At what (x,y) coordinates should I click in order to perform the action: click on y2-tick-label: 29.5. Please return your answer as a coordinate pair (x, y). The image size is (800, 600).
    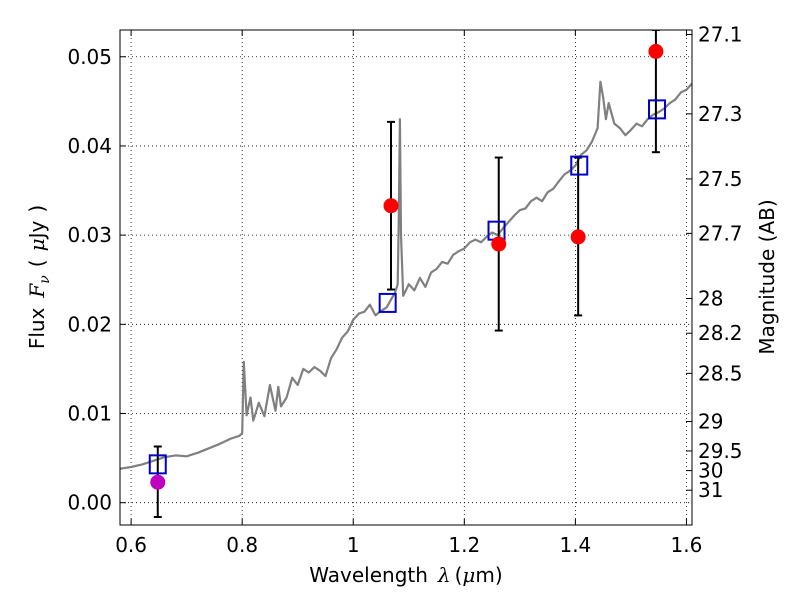
    Looking at the image, I should click on (720, 451).